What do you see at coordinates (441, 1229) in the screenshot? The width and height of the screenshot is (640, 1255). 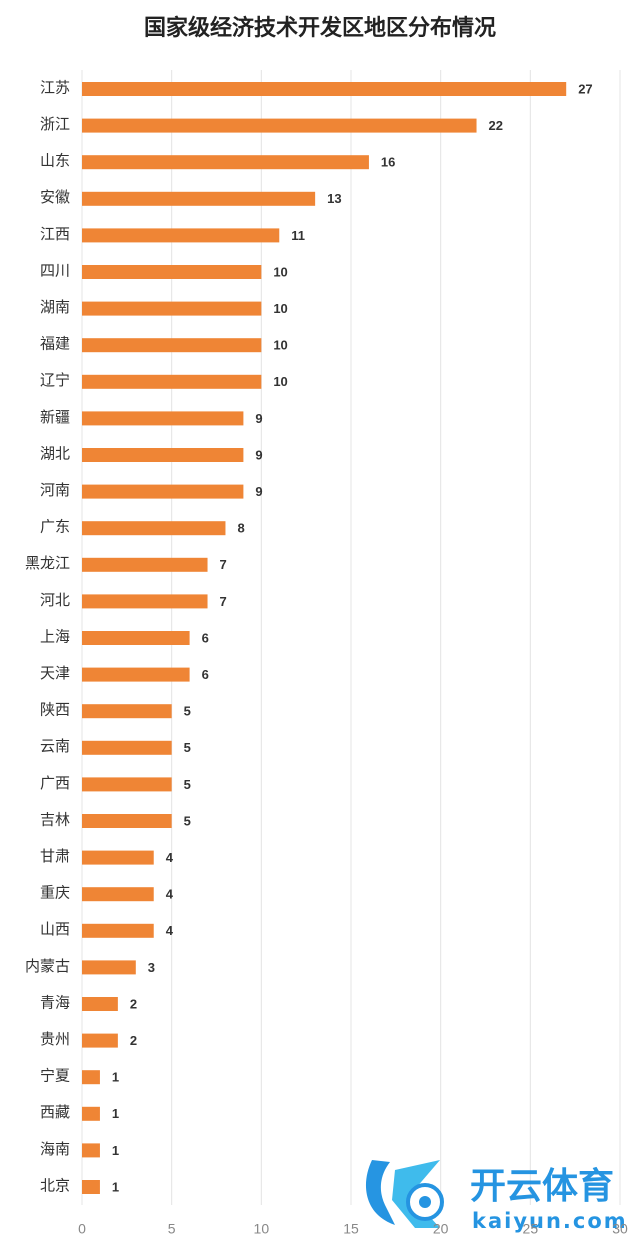 I see `x-tick-label: 20` at bounding box center [441, 1229].